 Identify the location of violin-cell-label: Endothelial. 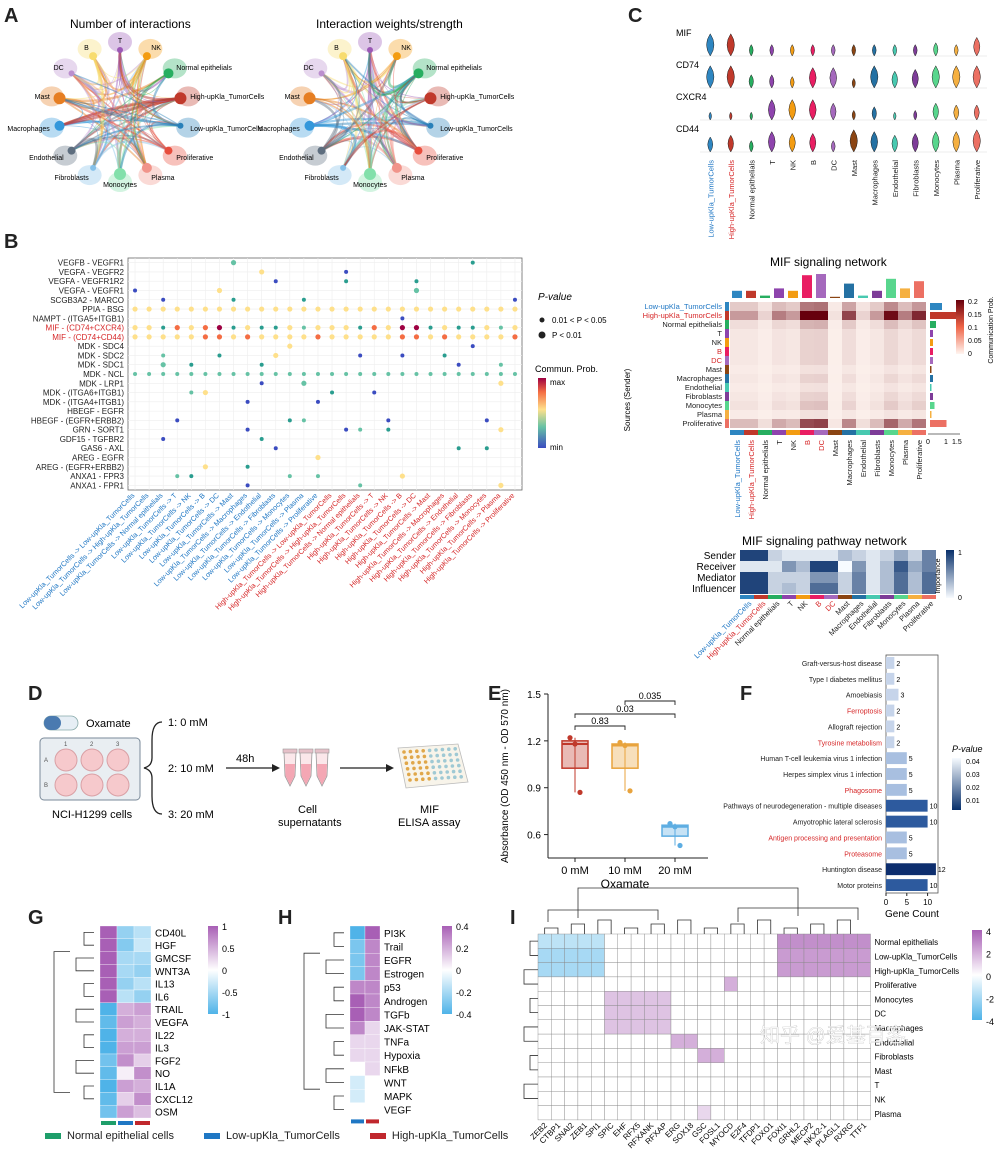
(895, 178).